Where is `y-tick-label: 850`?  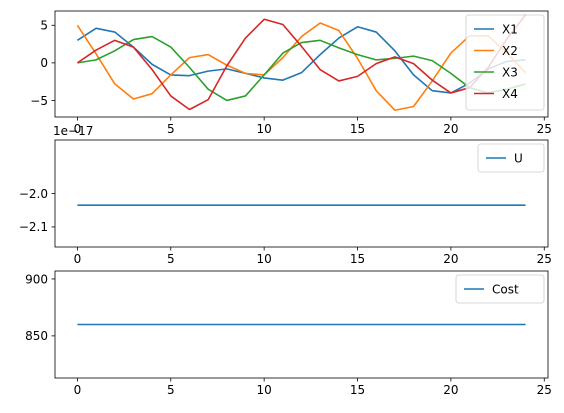 y-tick-label: 850 is located at coordinates (36, 336).